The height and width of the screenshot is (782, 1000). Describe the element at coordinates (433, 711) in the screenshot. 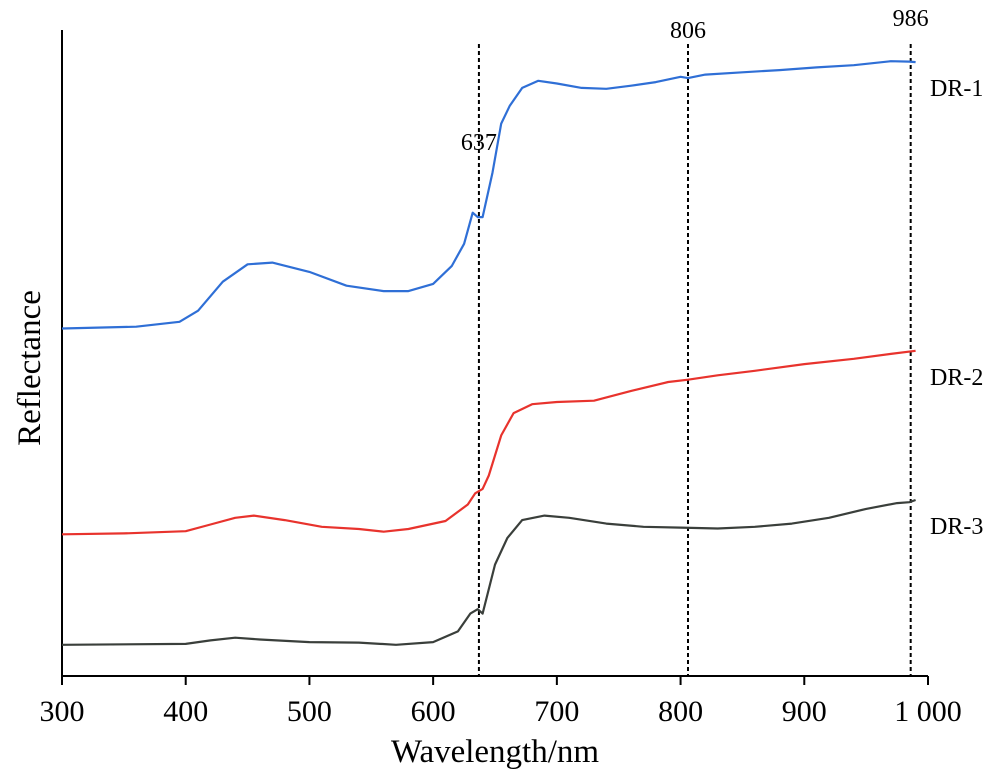

I see `x-tick-label-600: 600` at that location.